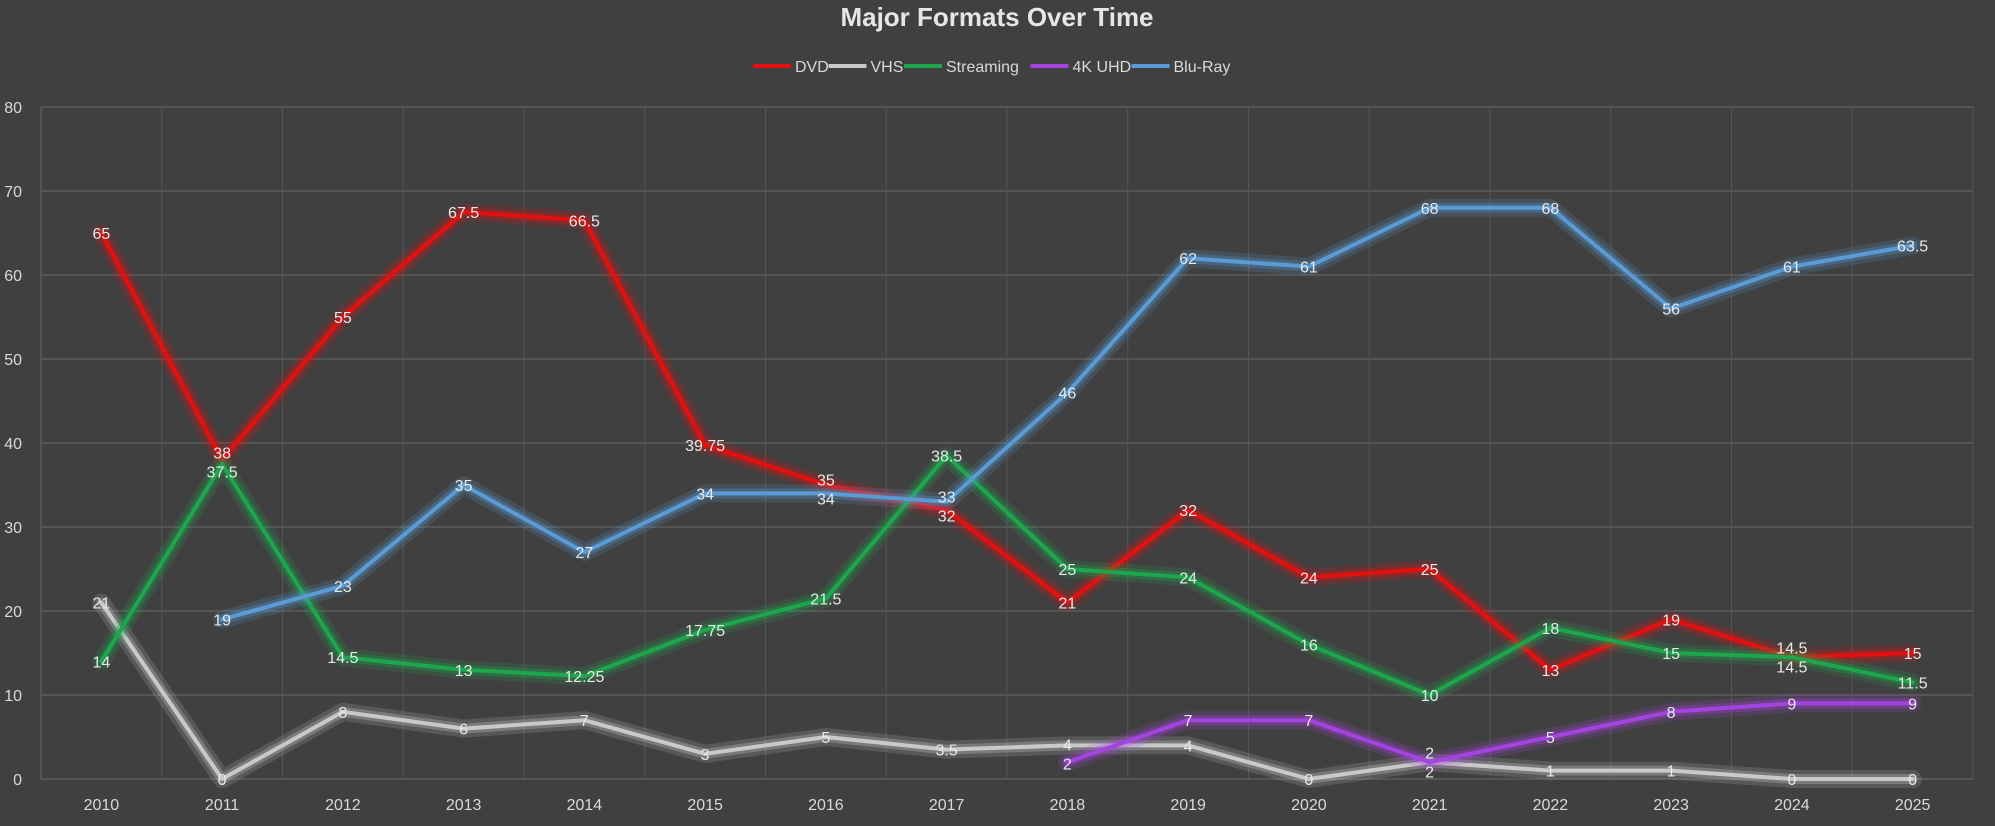 The width and height of the screenshot is (1995, 826). I want to click on data-label-dvd: 21, so click(1067, 604).